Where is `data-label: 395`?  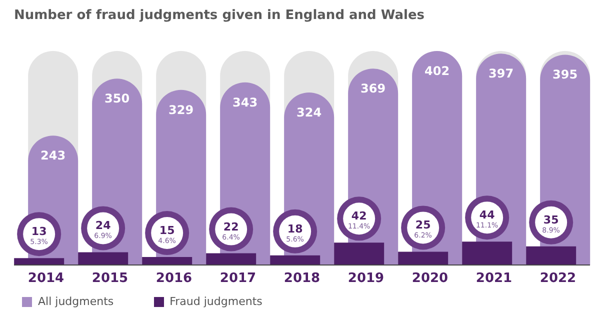
data-label: 395 is located at coordinates (565, 75).